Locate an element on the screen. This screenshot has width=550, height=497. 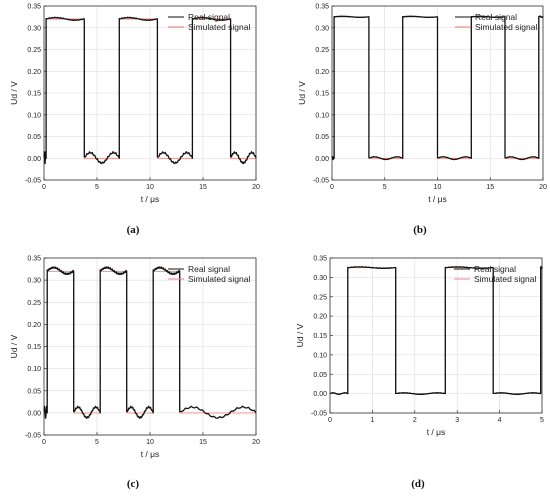
panel-caption: (d) is located at coordinates (418, 484).